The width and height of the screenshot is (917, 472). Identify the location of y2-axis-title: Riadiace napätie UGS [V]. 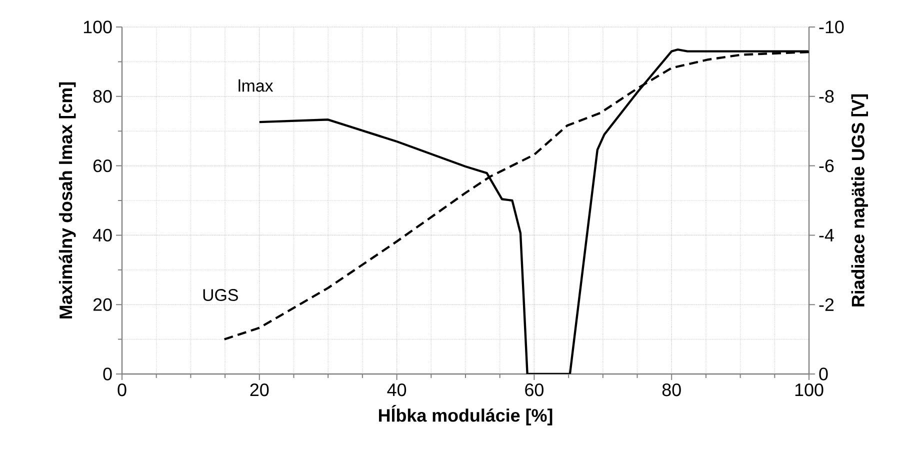
(859, 200).